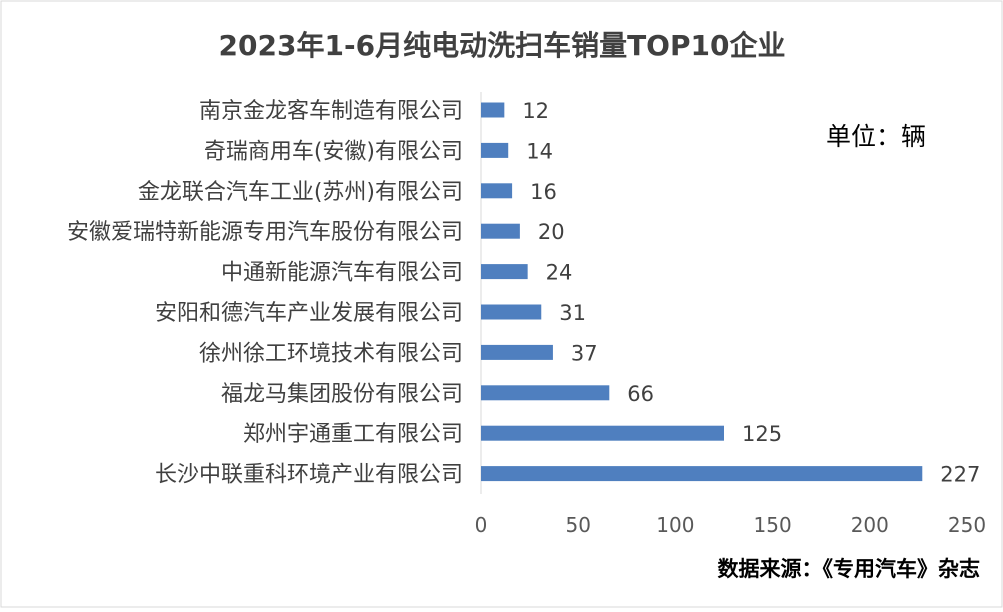 This screenshot has height=612, width=1003. What do you see at coordinates (730, 525) in the screenshot?
I see `x-axis-ticks-layer: 0 50 100 150 200 250` at bounding box center [730, 525].